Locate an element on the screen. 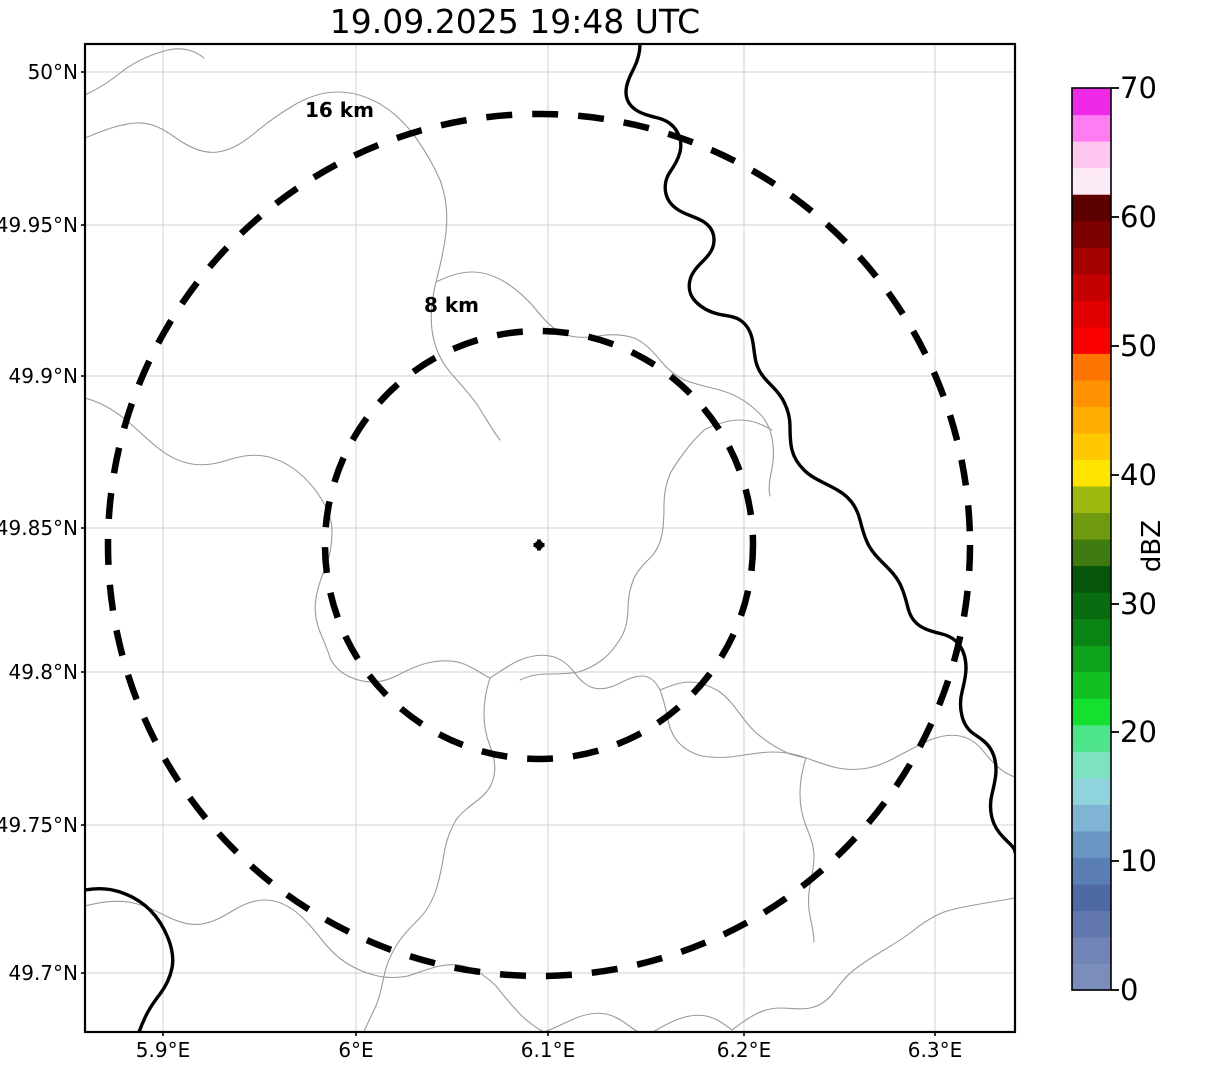 The image size is (1207, 1069). colorbar is located at coordinates (1095, 539).